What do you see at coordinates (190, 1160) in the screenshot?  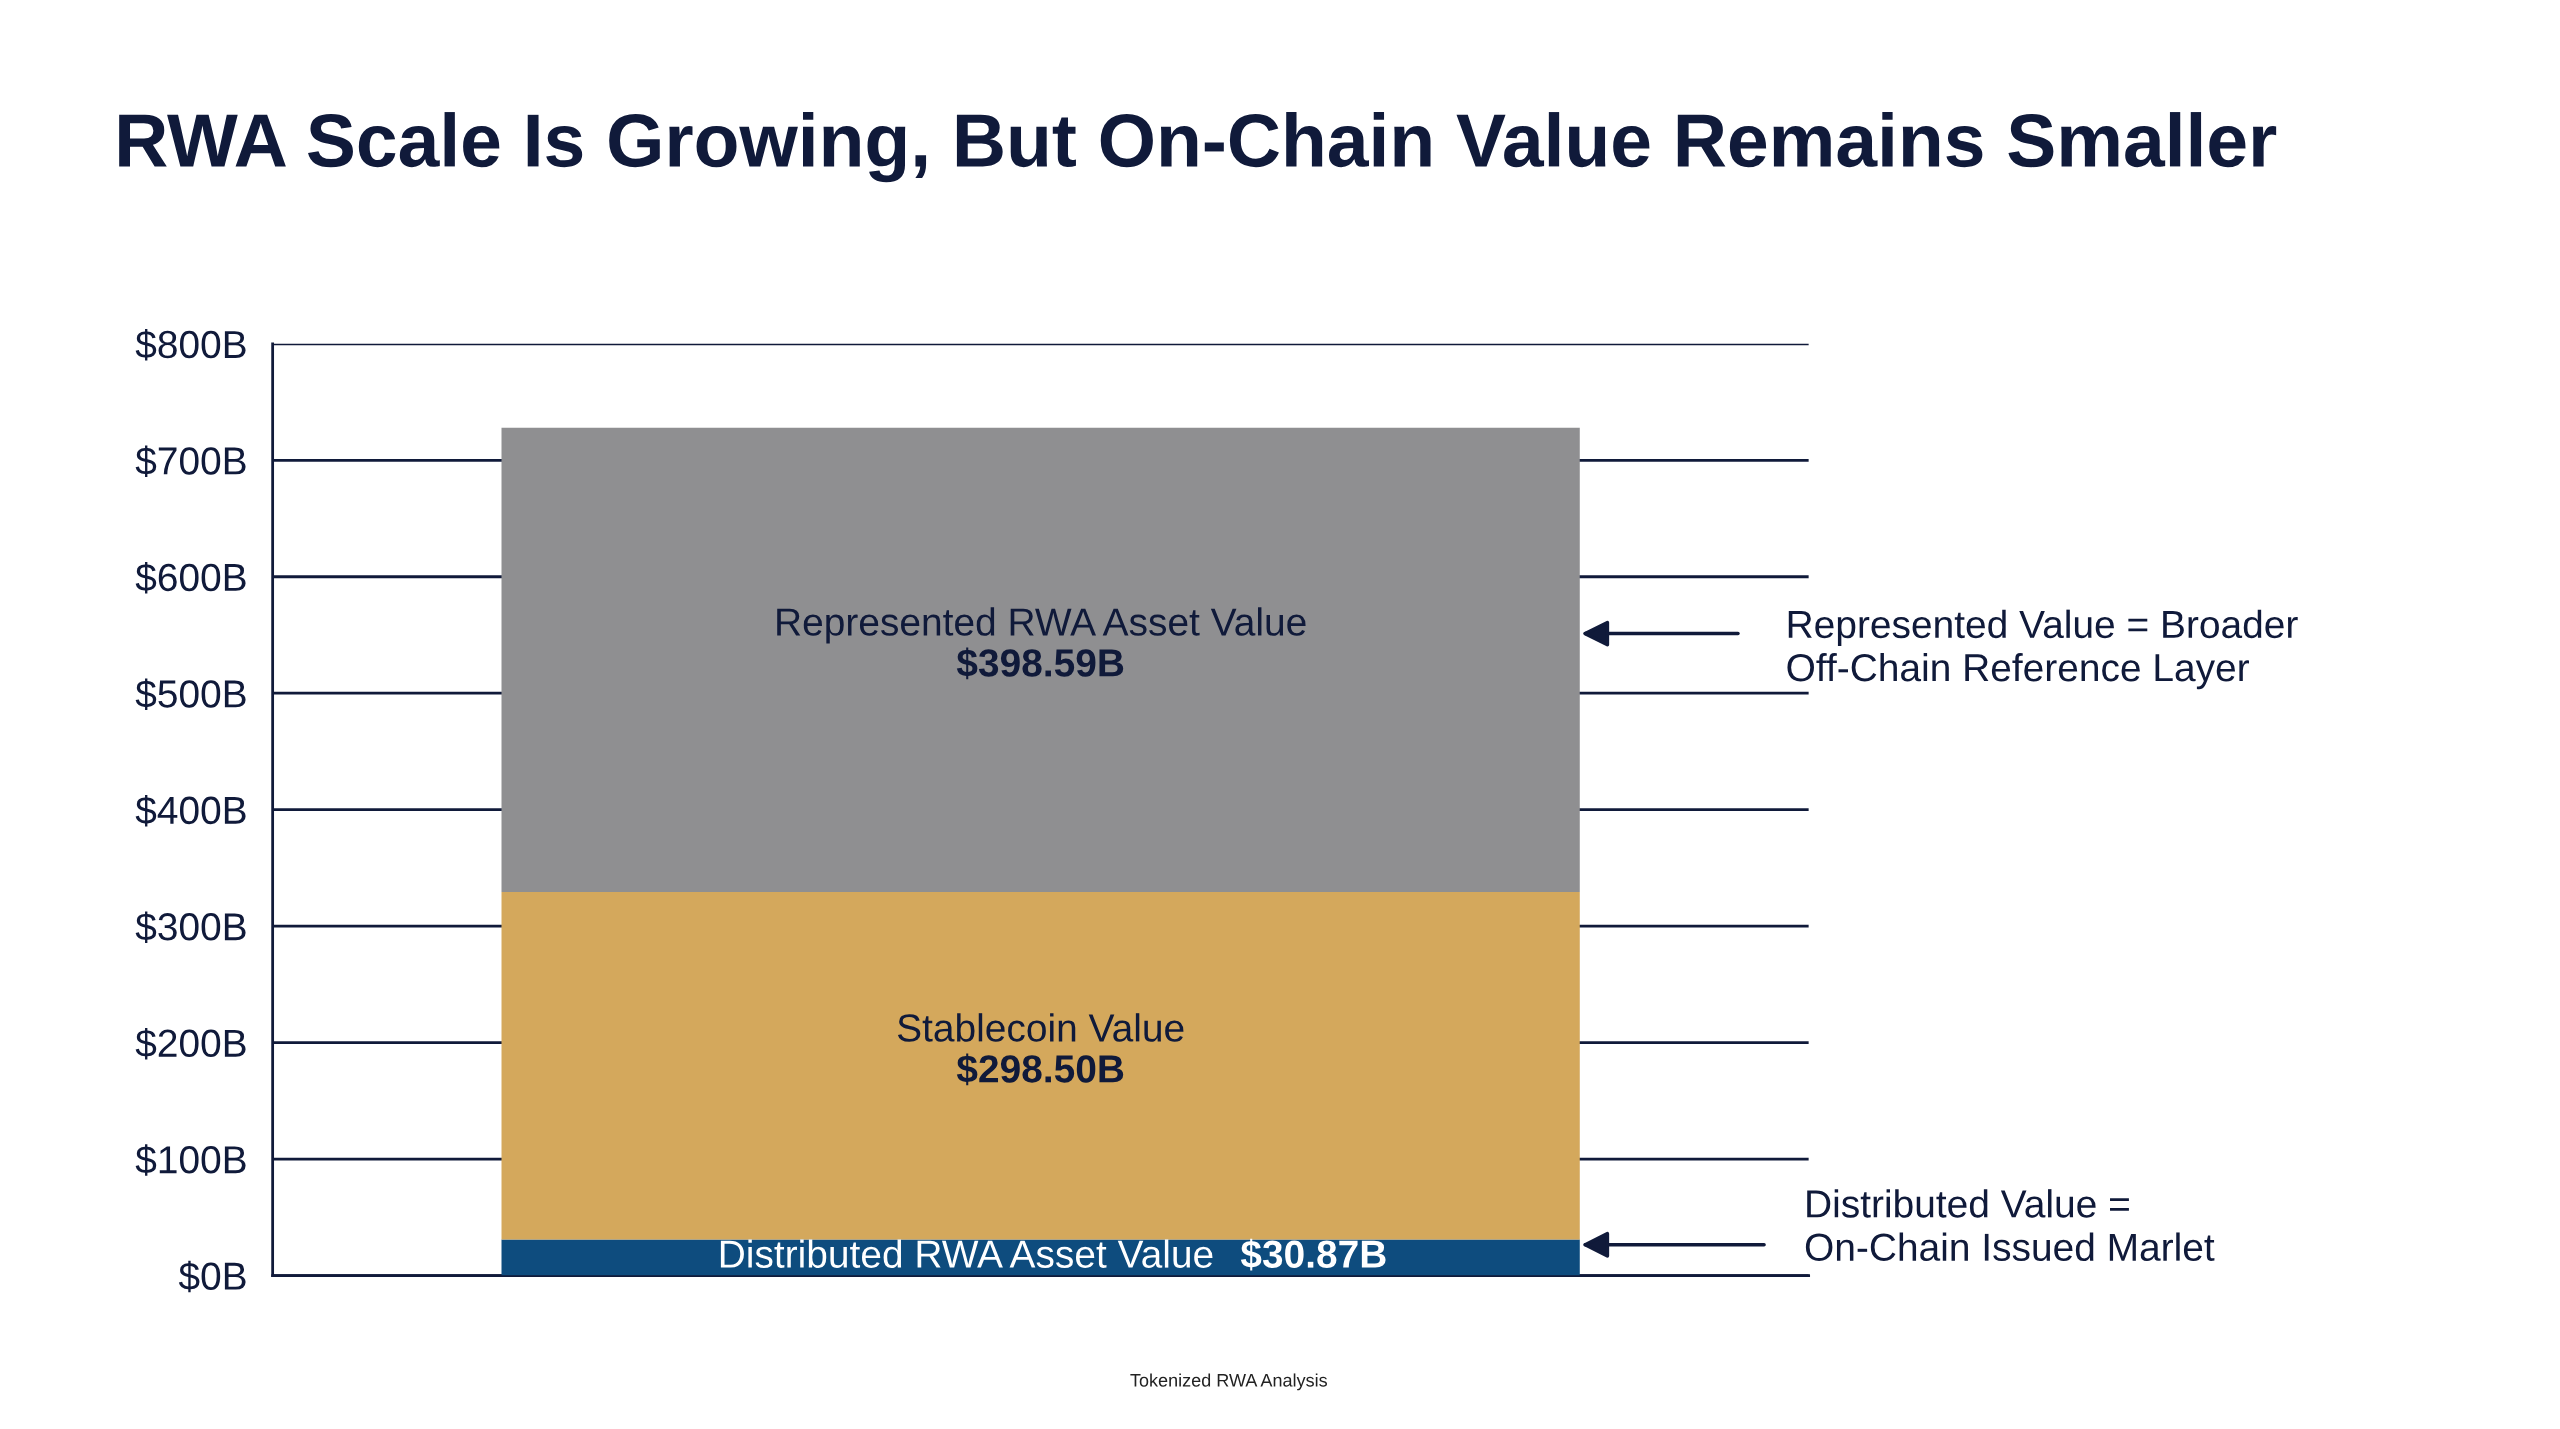 I see `y-tick-label: $100B` at bounding box center [190, 1160].